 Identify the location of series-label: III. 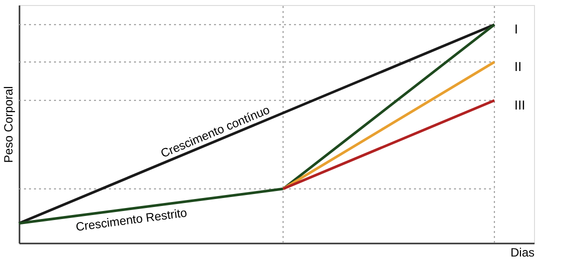
(520, 104).